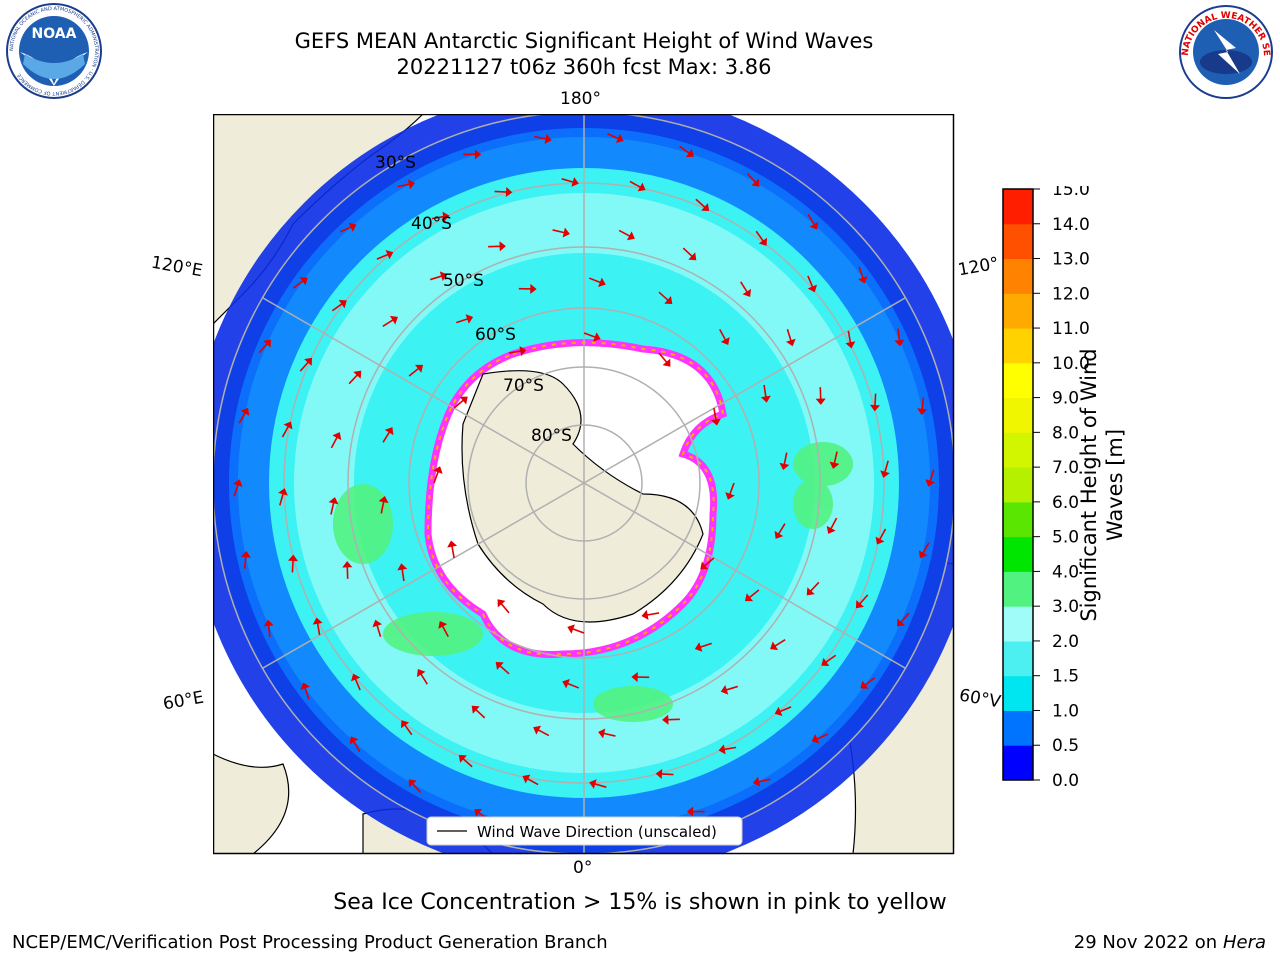 The width and height of the screenshot is (1280, 960). Describe the element at coordinates (580, 99) in the screenshot. I see `lon-label-180: 180°` at that location.